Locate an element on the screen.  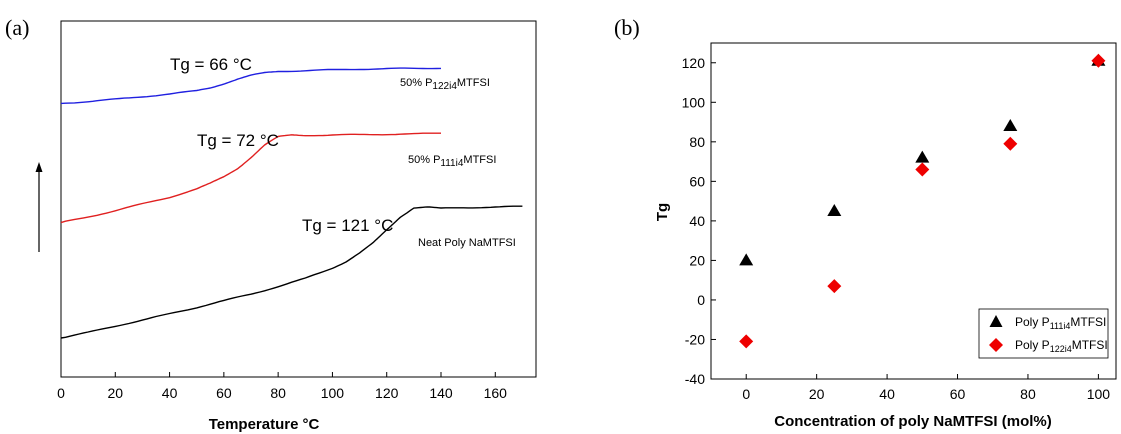
panel-a-series-name-2: Neat Poly NaMTFSI is located at coordinates (467, 243).